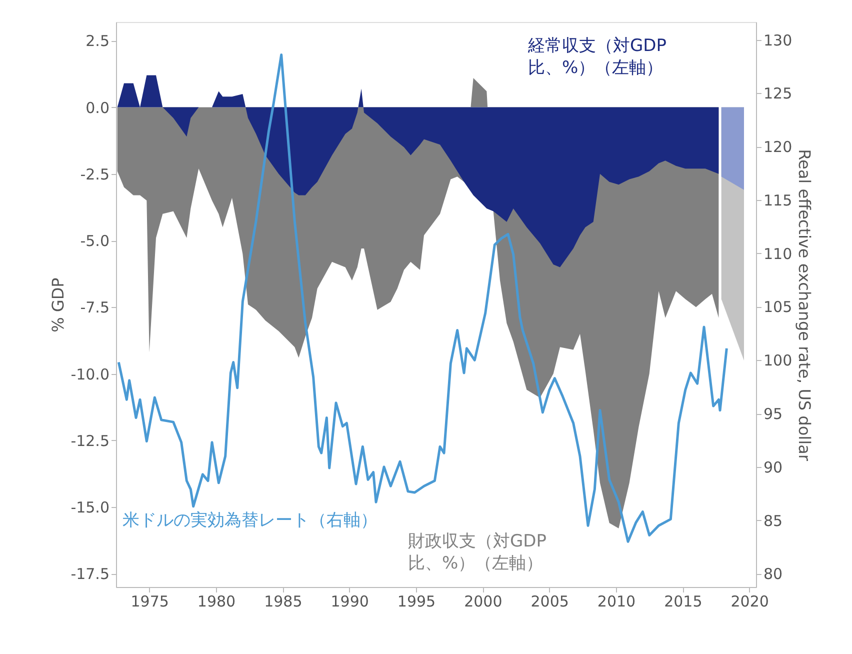 This screenshot has width=852, height=654. I want to click on y2-tick-label: 90, so click(773, 467).